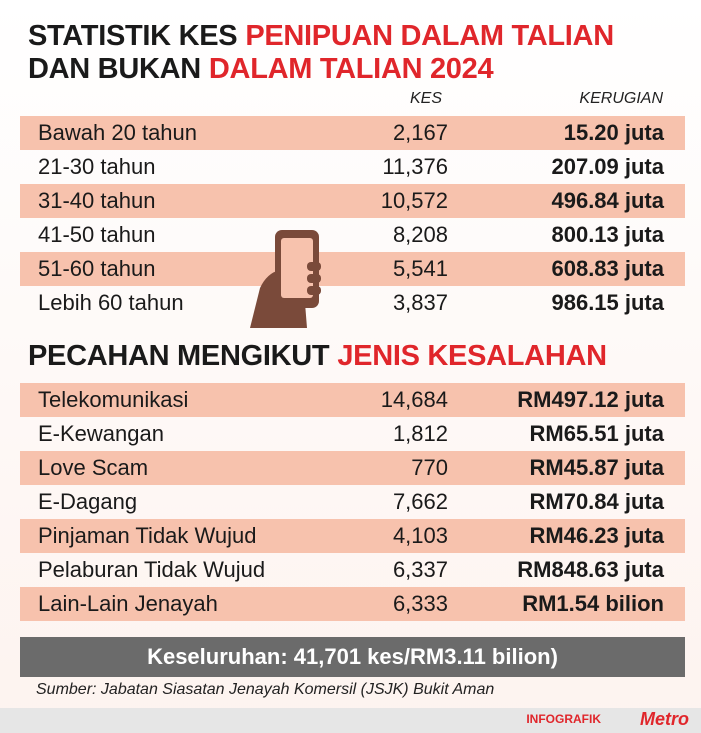 This screenshot has height=733, width=701. Describe the element at coordinates (147, 535) in the screenshot. I see `row-label: Pinjaman Tidak Wujud` at that location.